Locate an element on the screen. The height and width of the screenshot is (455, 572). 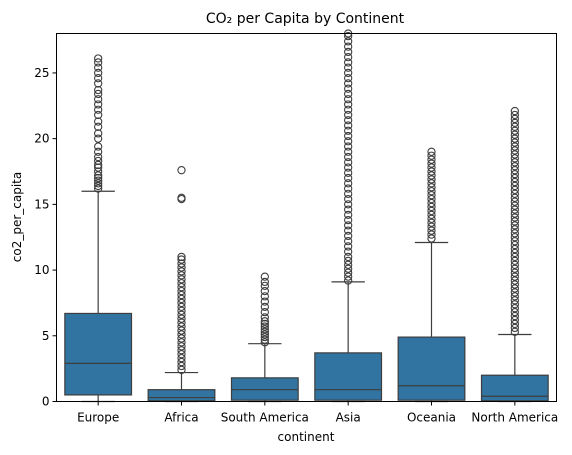
x-axis-label: continent is located at coordinates (306, 437).